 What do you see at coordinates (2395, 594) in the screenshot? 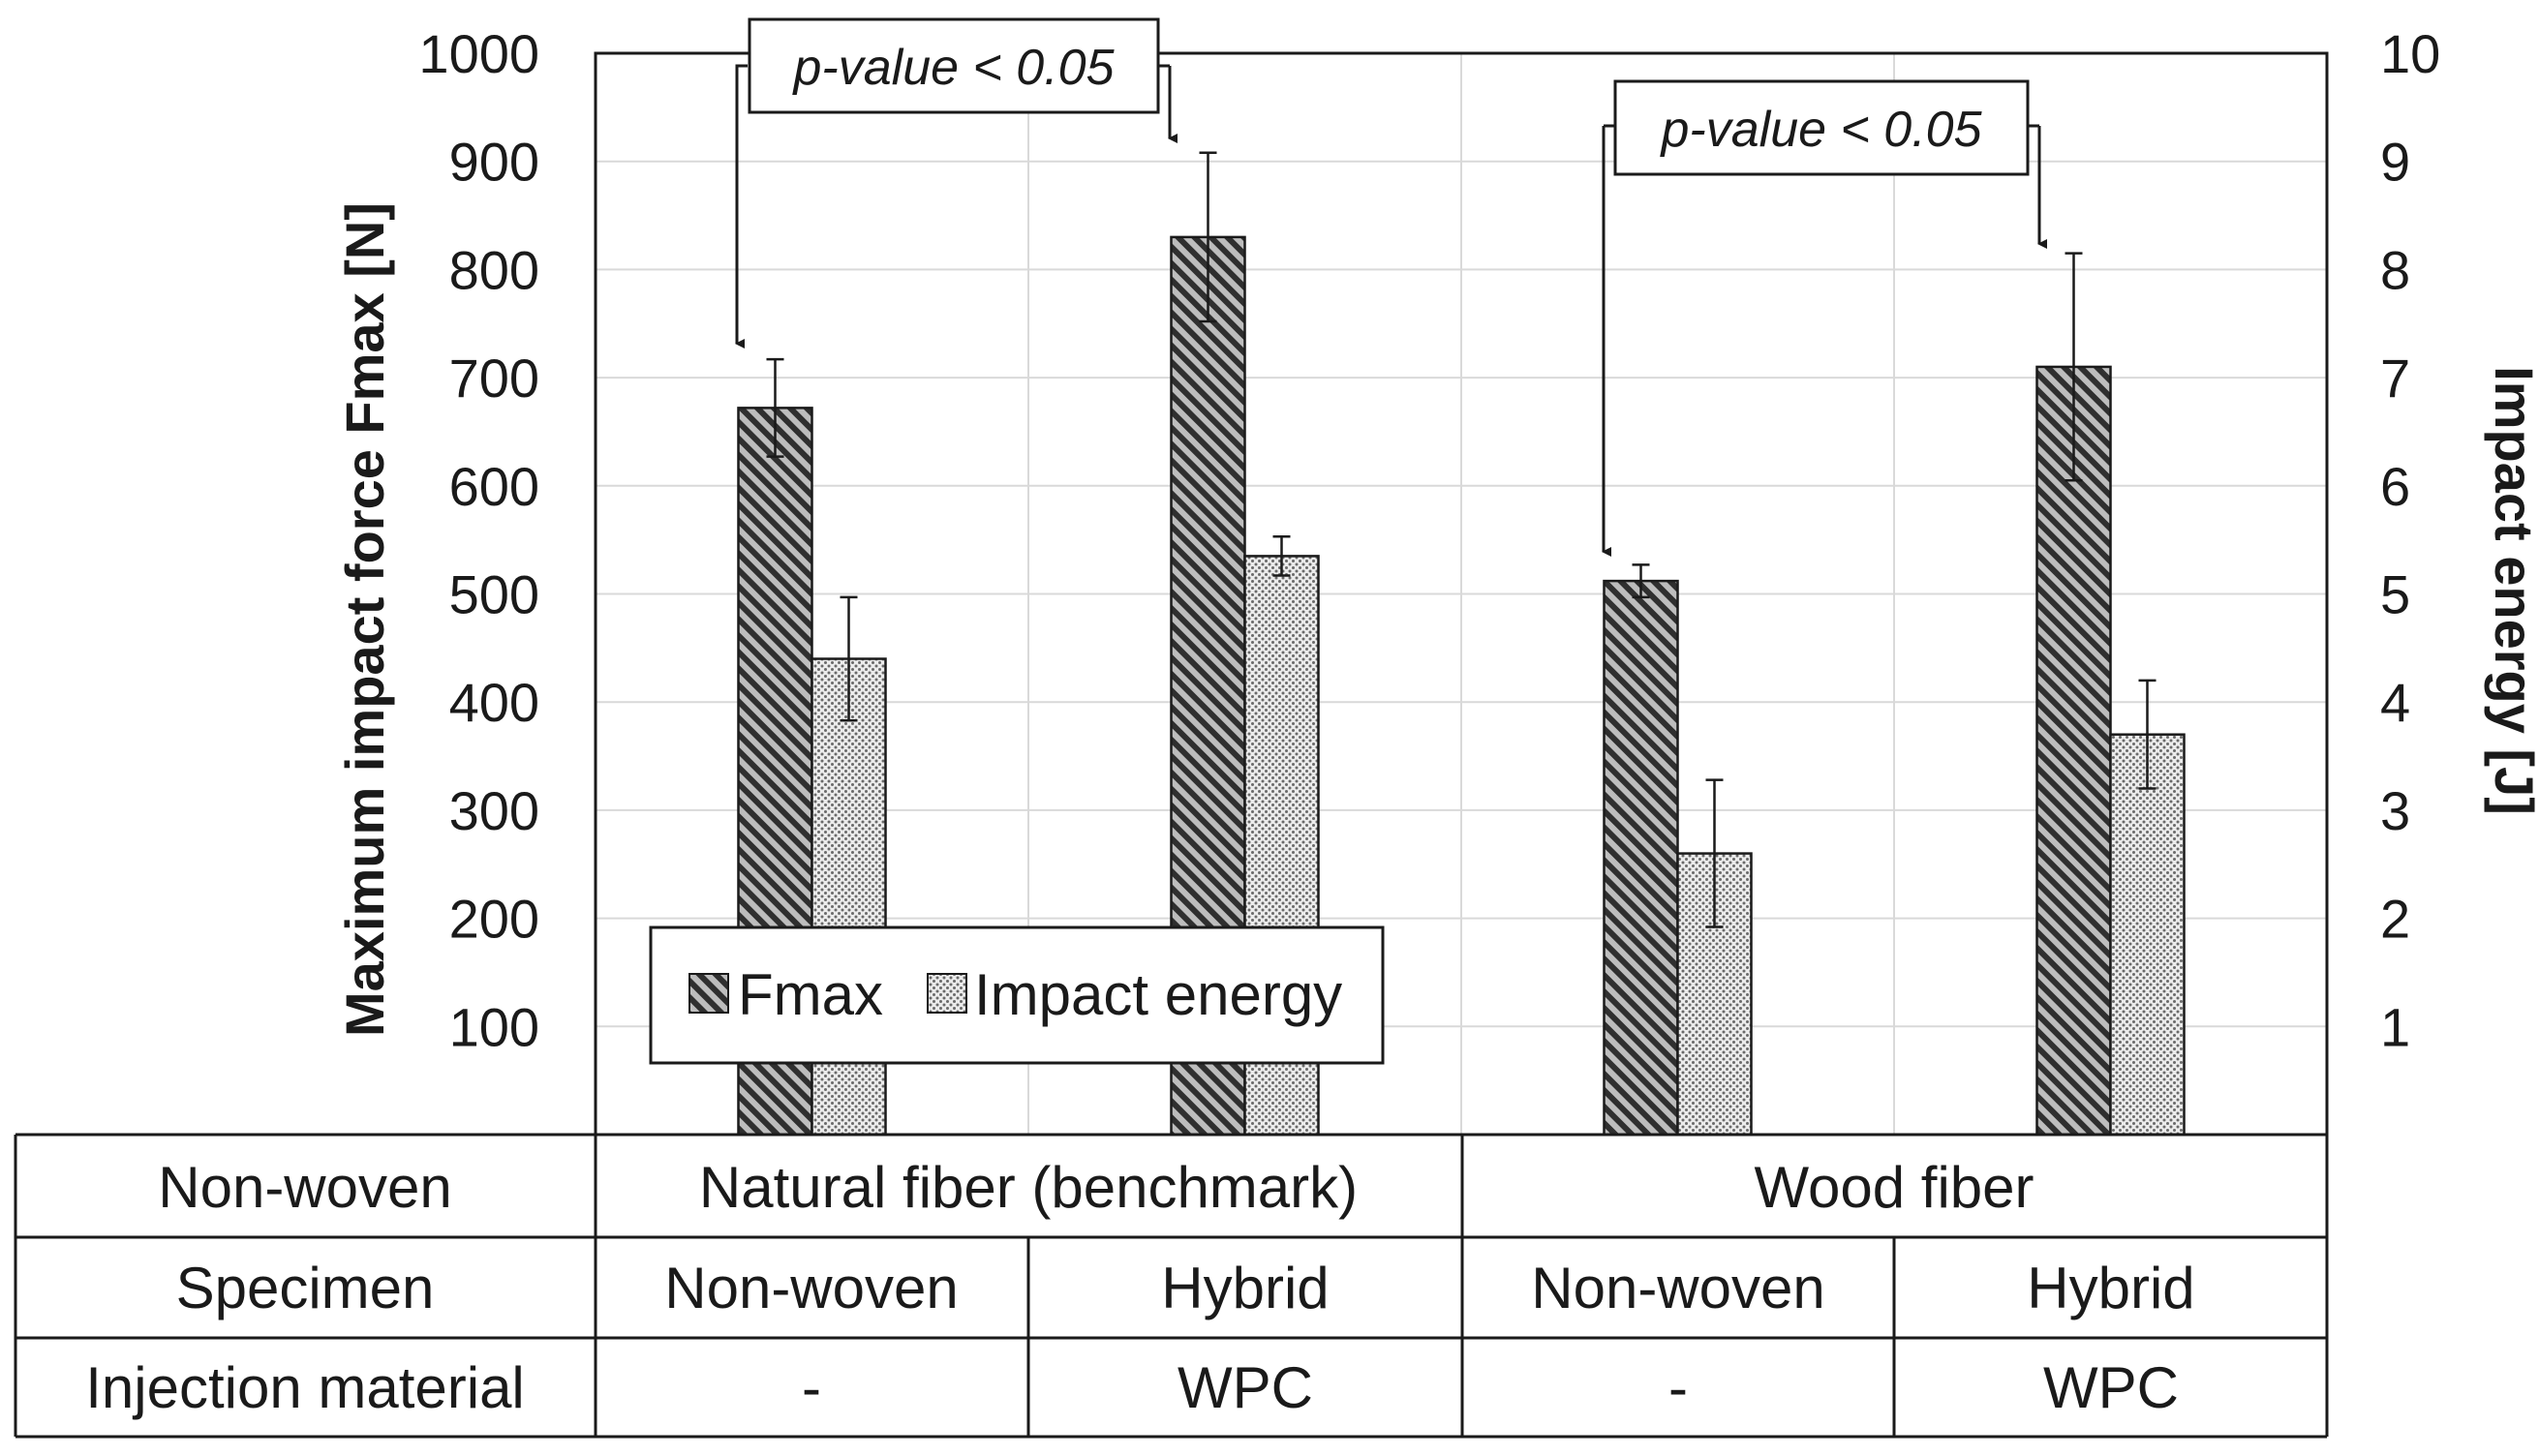
I see `y2-tick-label-5: 5` at bounding box center [2395, 594].